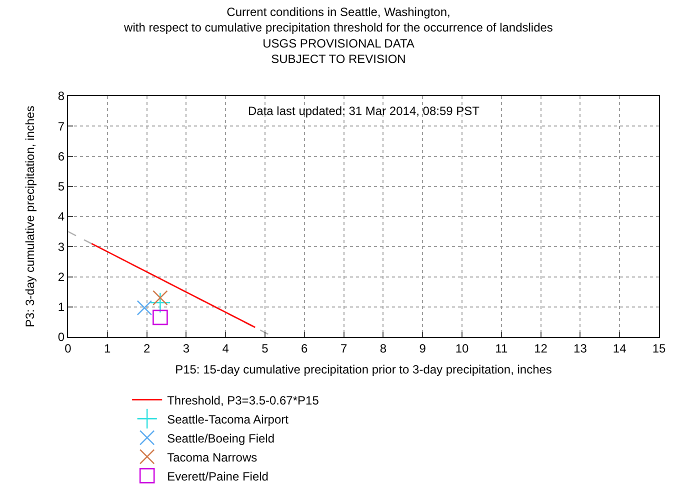 Image resolution: width=677 pixels, height=502 pixels. I want to click on x-tick-label: 9, so click(422, 348).